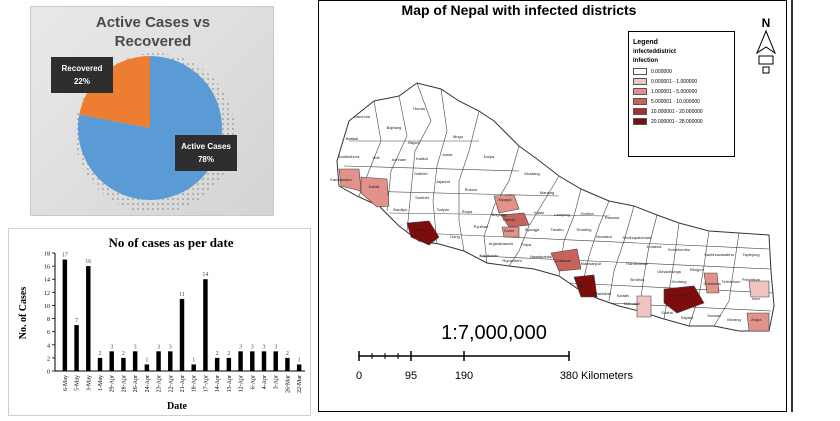 The height and width of the screenshot is (421, 840). I want to click on bar-value-label: 17, so click(65, 256).